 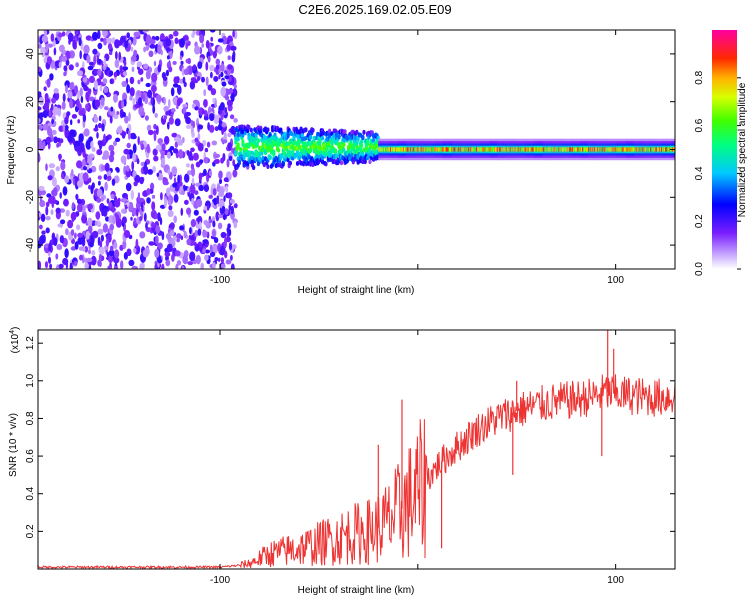 I want to click on x-tick-label: 100, so click(x=615, y=280).